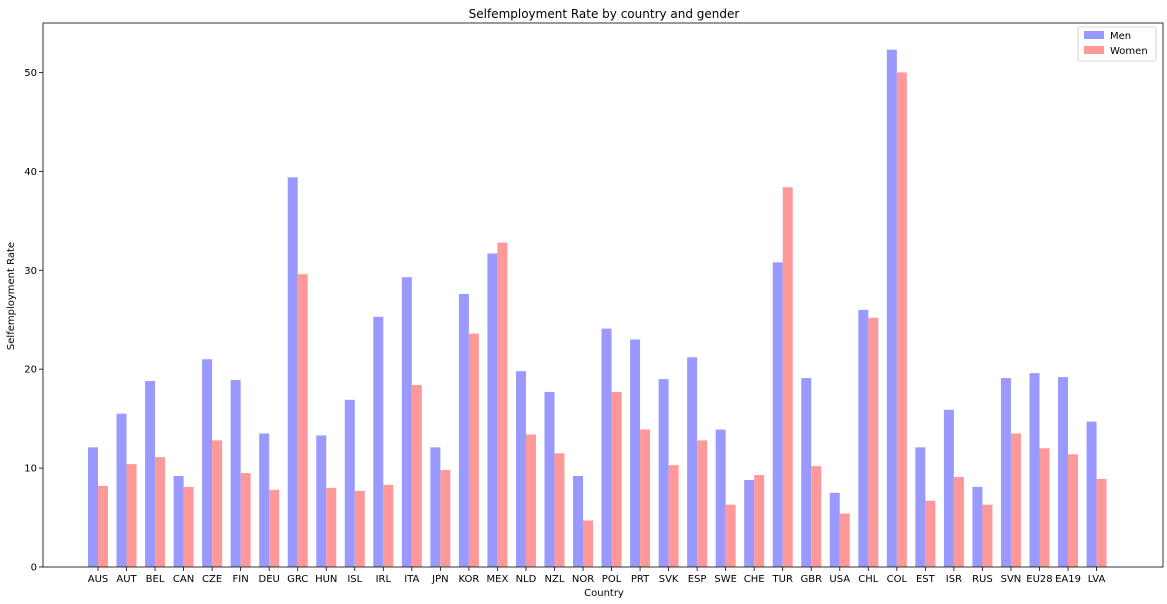  Describe the element at coordinates (33, 321) in the screenshot. I see `y-axis: 0 10 20 30 40 50` at that location.